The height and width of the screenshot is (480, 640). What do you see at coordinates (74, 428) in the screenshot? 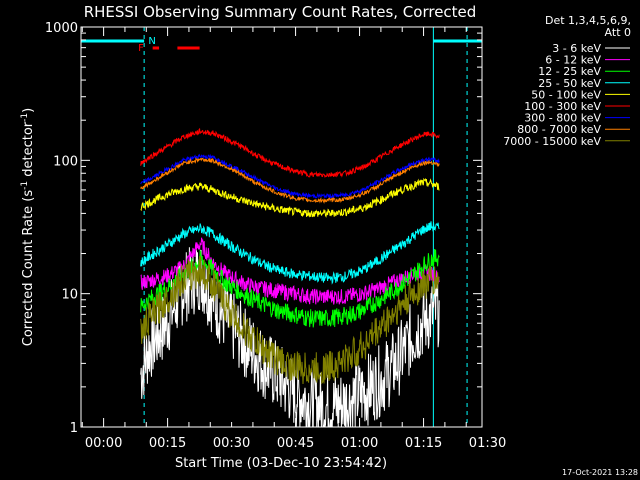
I see `y-tick-label: 1` at bounding box center [74, 428].